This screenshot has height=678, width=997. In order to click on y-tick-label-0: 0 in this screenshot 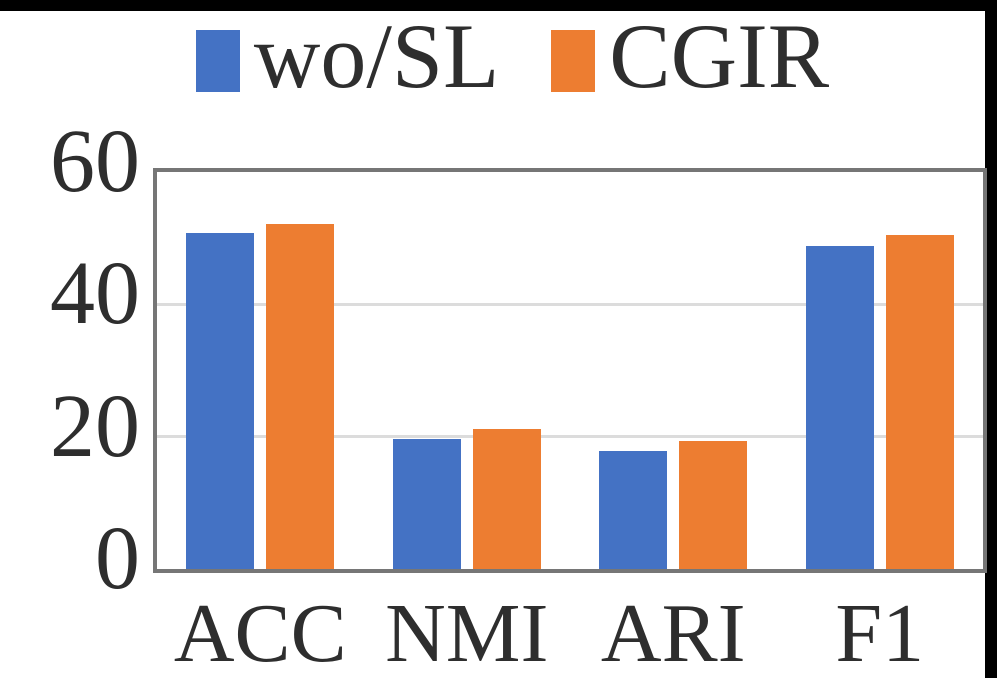, I will do `click(117, 558)`.